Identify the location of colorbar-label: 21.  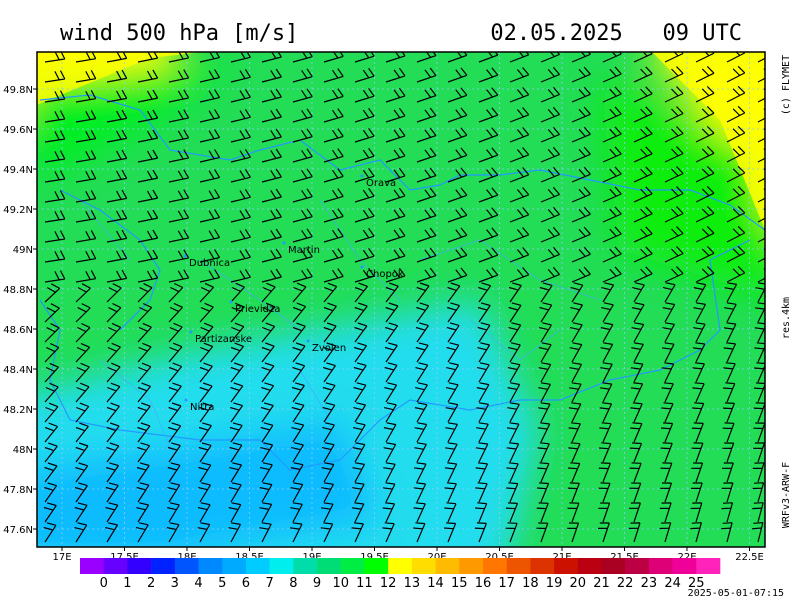
(601, 583).